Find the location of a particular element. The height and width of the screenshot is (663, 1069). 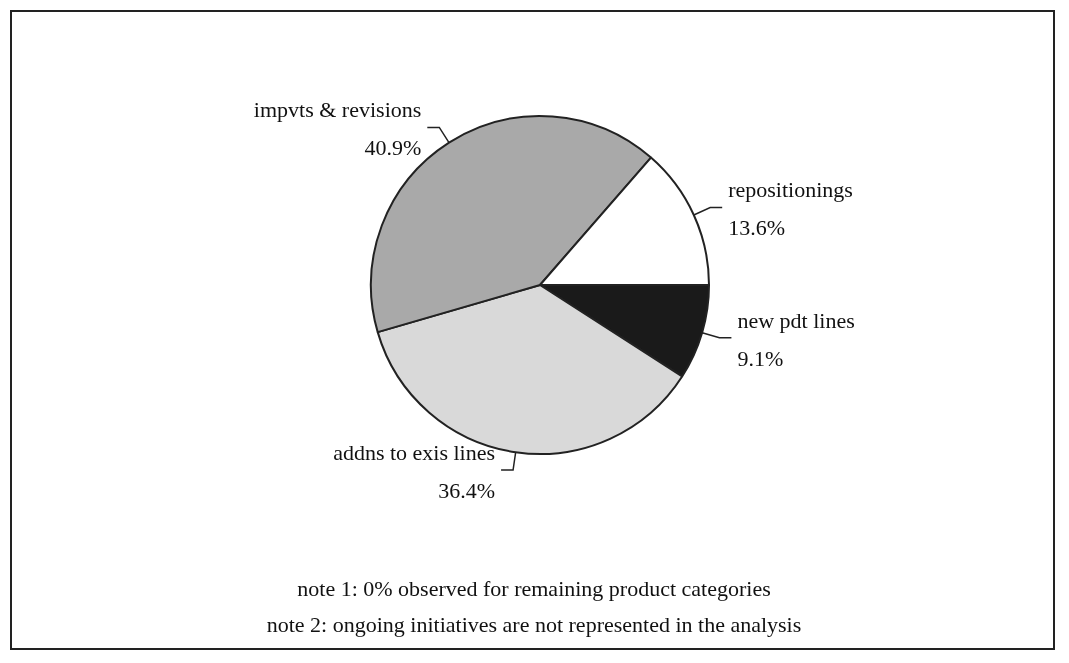

data-label: 40.9% is located at coordinates (393, 148).